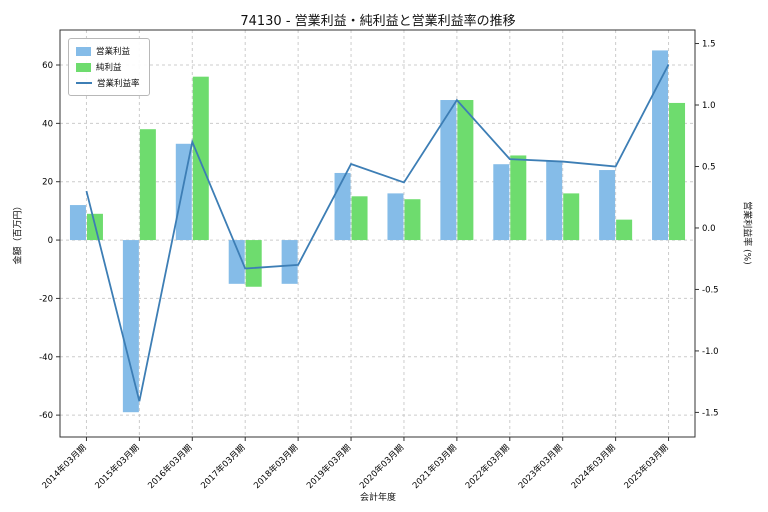 Image resolution: width=768 pixels, height=512 pixels. I want to click on y-axis-label-right: 営業利益率 (%), so click(746, 233).